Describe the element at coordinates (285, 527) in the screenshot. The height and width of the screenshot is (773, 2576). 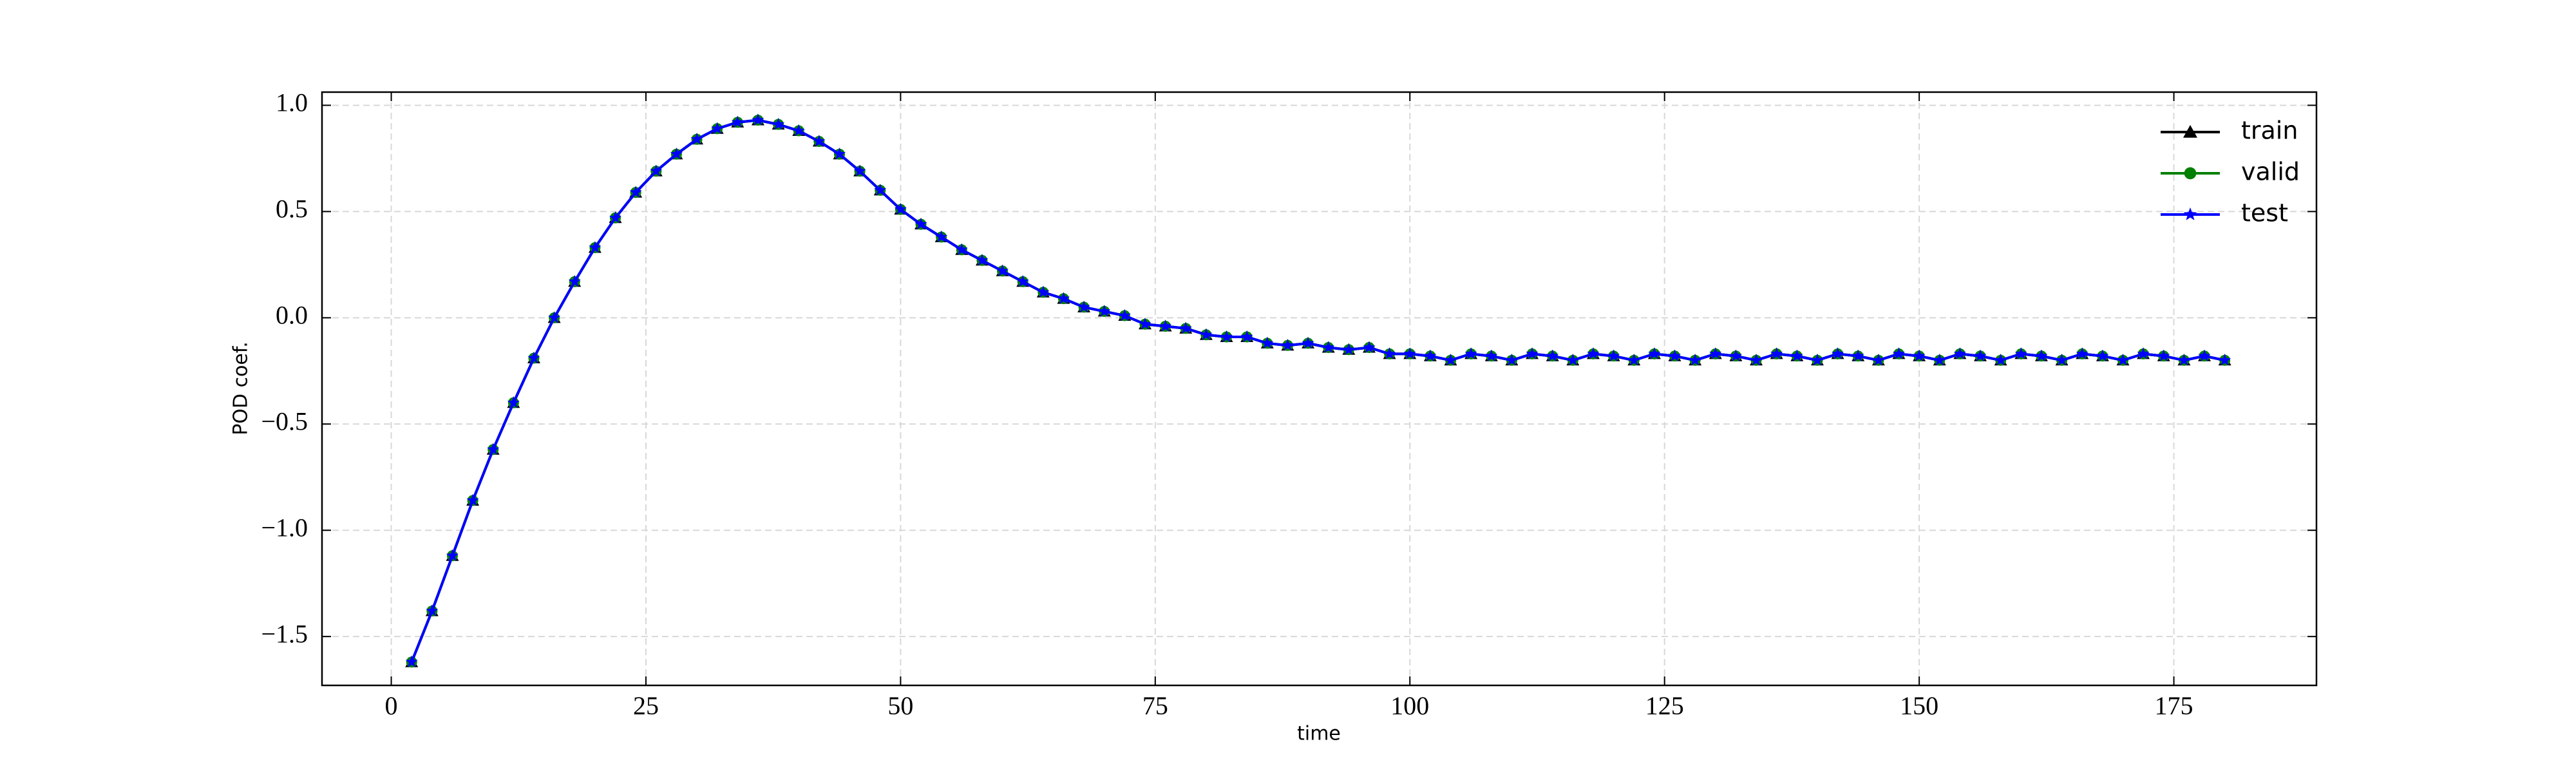
I see `y-tick-label: −1.0` at that location.